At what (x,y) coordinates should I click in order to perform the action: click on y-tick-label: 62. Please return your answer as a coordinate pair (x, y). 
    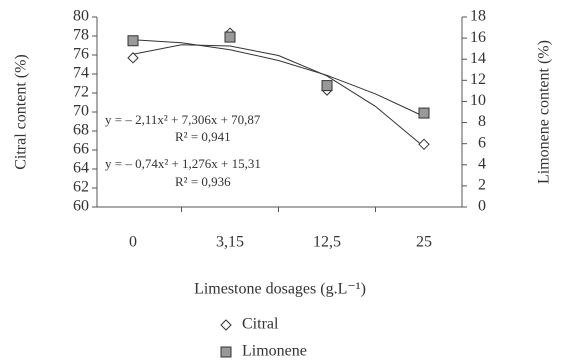
    Looking at the image, I should click on (81, 187).